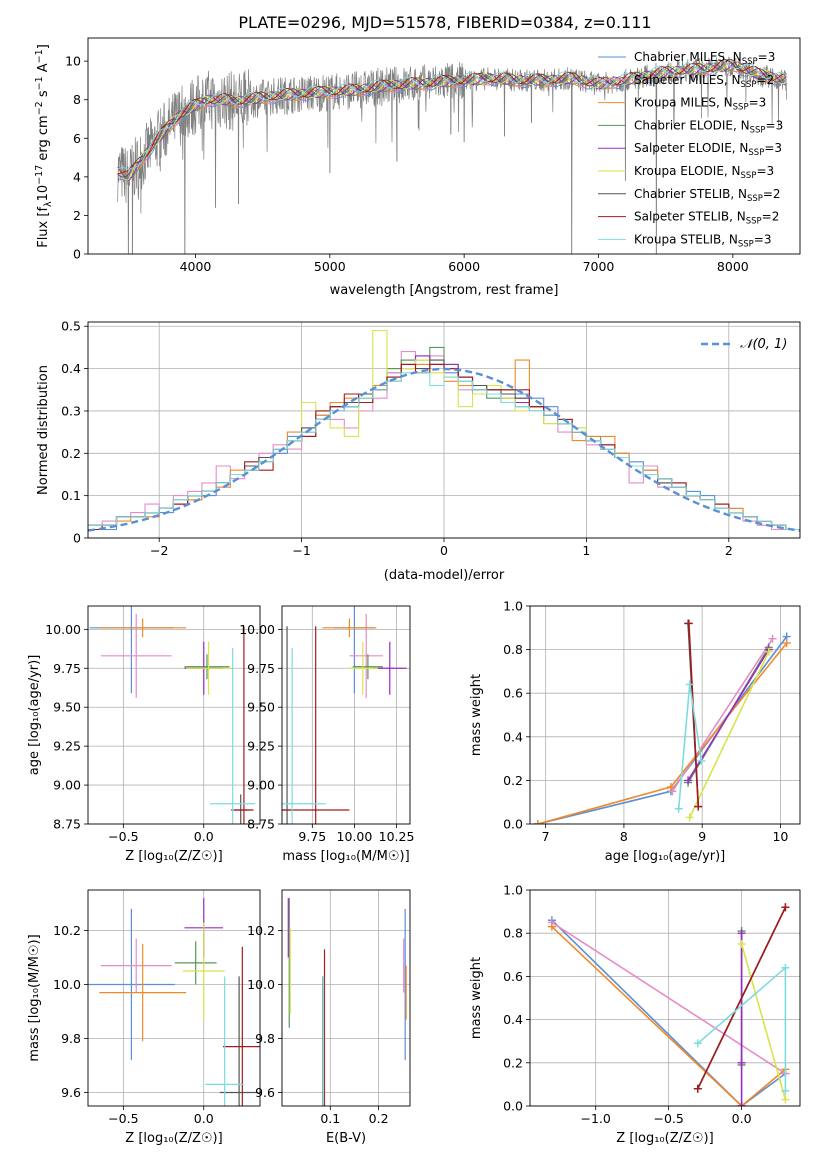  I want to click on y-axis-label-part: ], so click(43, 46).